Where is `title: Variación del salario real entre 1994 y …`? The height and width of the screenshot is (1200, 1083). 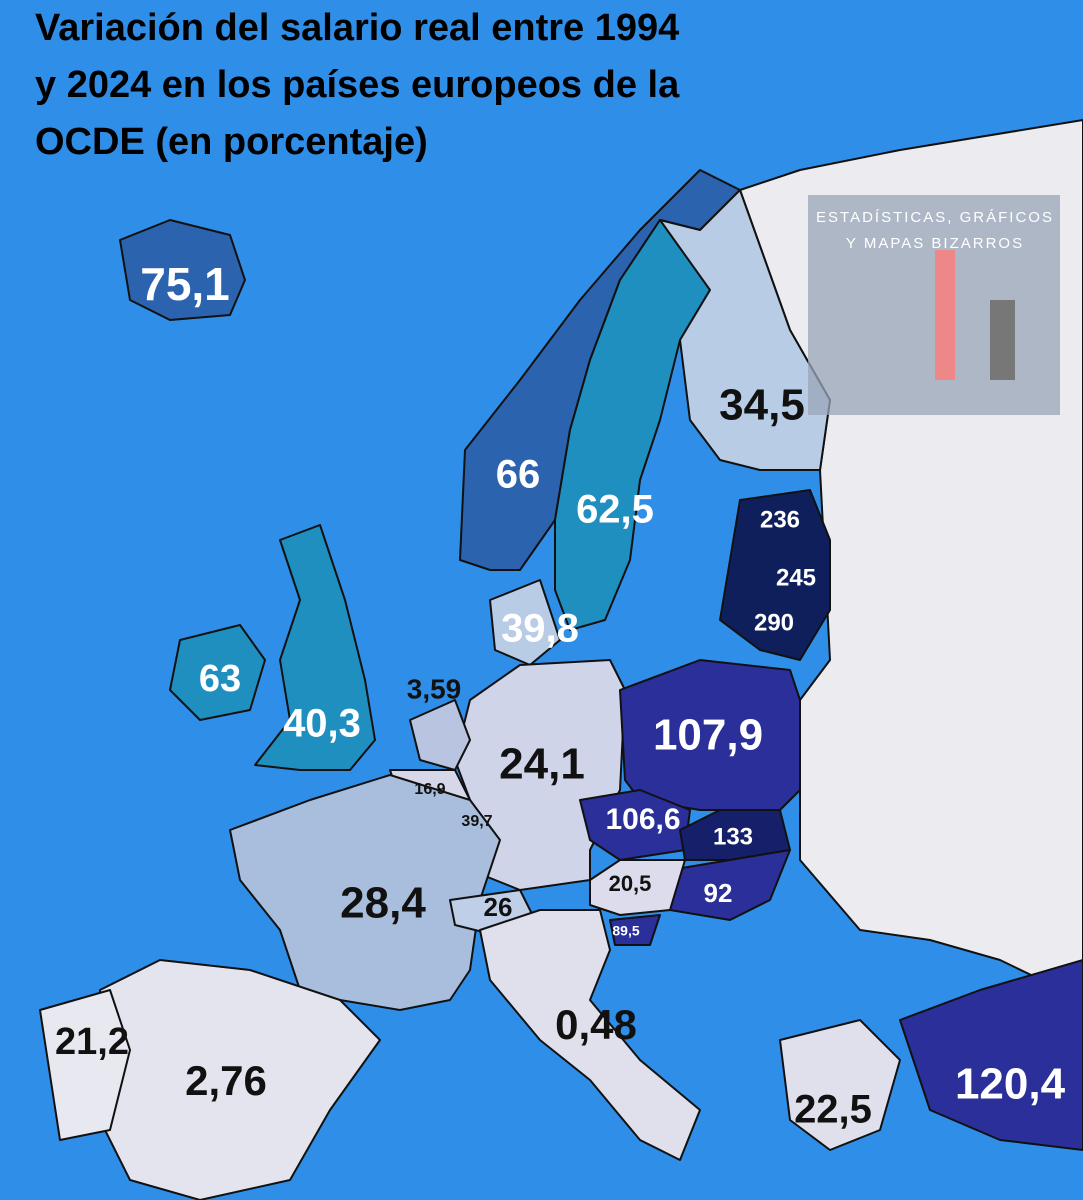
title: Variación del salario real entre 1994 y … is located at coordinates (357, 85).